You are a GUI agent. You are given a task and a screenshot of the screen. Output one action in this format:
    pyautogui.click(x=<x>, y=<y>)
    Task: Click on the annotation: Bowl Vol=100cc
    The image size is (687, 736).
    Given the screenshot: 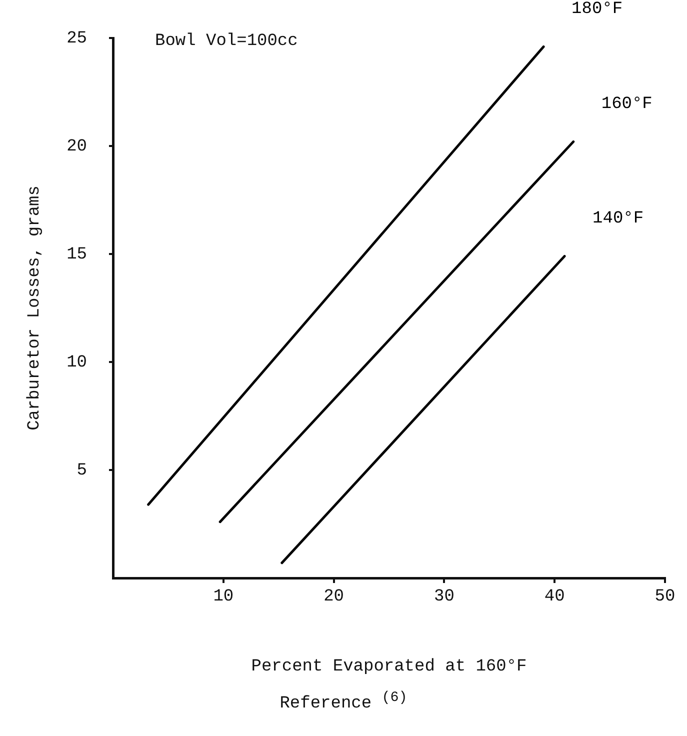 What is the action you would take?
    pyautogui.click(x=226, y=41)
    